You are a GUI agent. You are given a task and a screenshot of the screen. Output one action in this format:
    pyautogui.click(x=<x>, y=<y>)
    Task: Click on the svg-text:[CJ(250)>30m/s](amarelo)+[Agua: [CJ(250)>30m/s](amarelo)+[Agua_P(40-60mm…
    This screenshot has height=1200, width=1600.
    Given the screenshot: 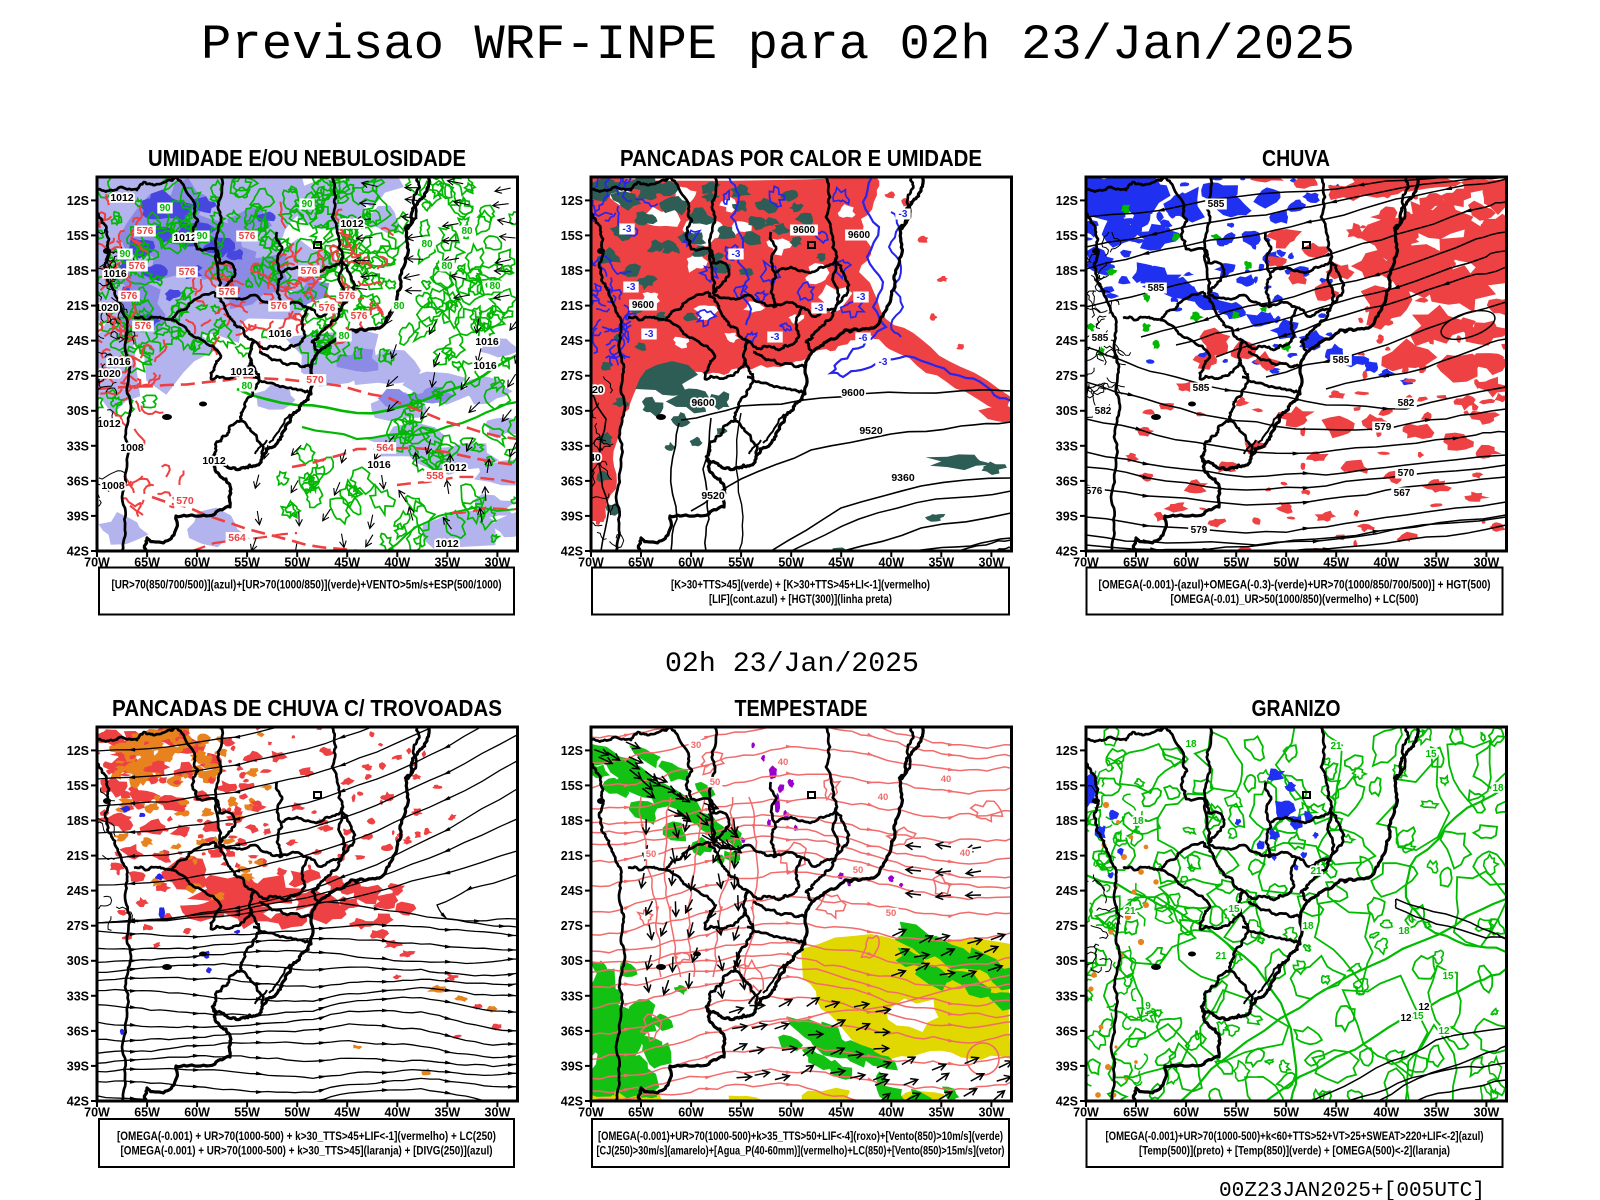 What is the action you would take?
    pyautogui.click(x=801, y=1152)
    